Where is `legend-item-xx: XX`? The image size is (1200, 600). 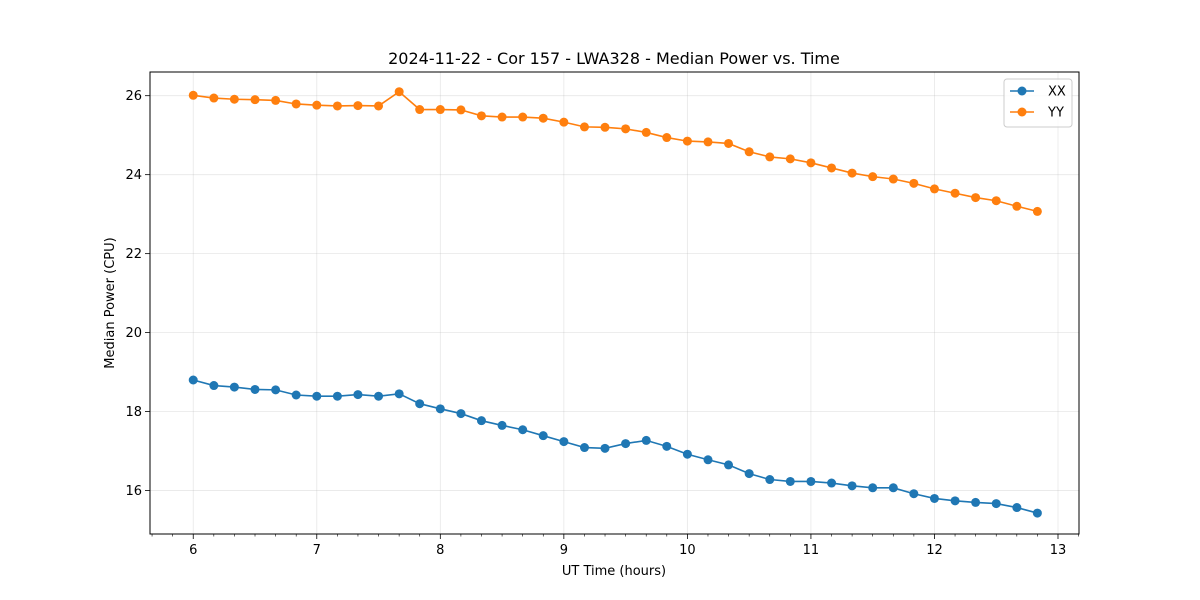 legend-item-xx: XX is located at coordinates (1038, 92).